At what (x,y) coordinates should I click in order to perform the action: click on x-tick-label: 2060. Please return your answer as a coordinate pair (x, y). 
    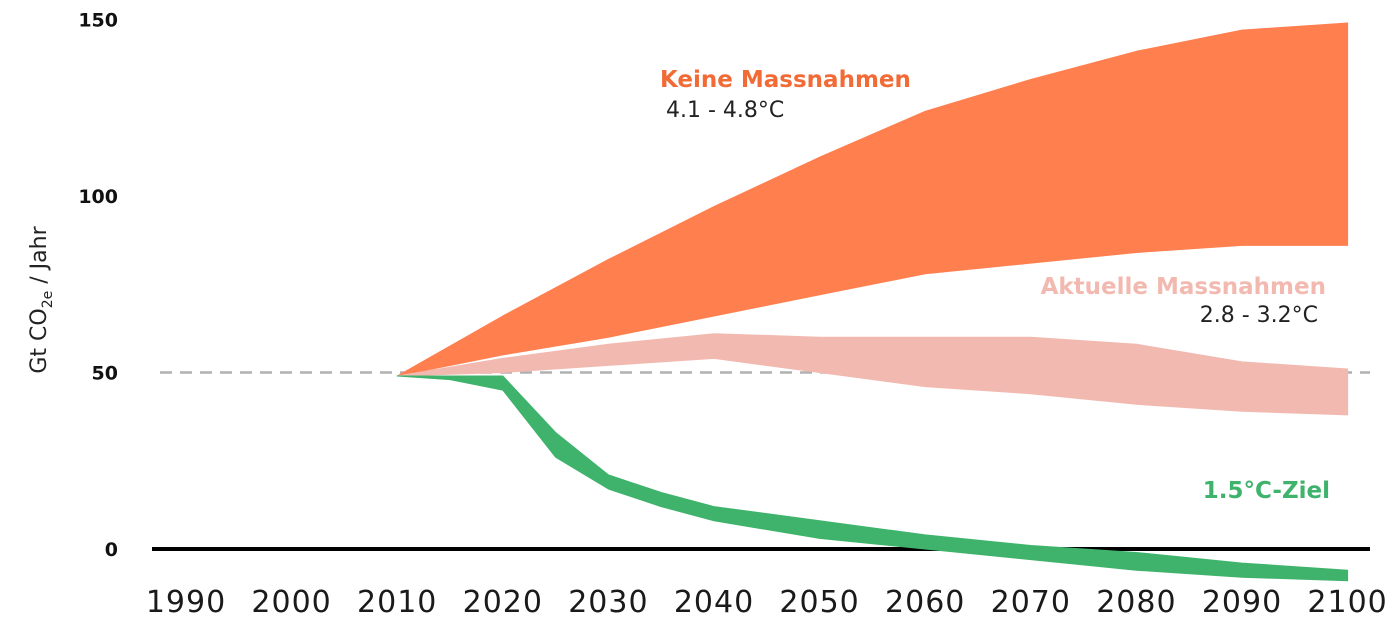
    Looking at the image, I should click on (925, 602).